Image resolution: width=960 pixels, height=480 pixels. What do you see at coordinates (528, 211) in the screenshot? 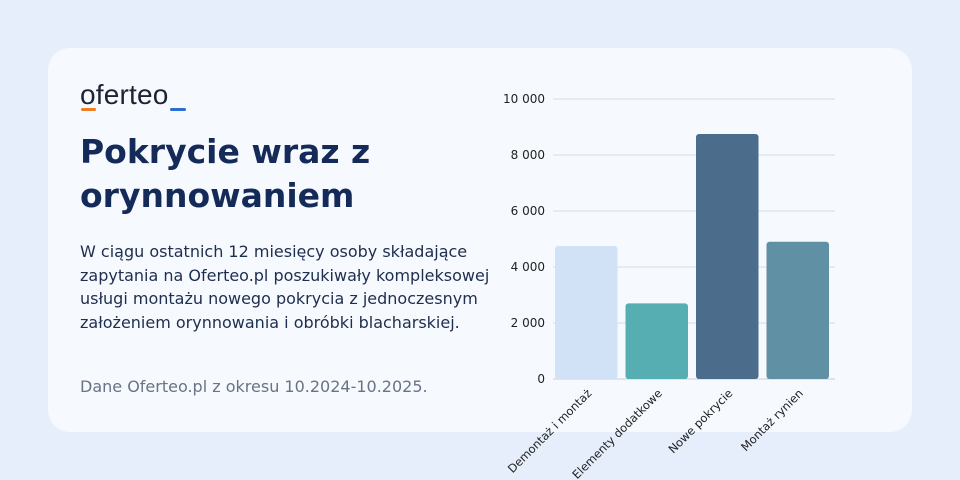
I see `y-tick-label: 6 000` at bounding box center [528, 211].